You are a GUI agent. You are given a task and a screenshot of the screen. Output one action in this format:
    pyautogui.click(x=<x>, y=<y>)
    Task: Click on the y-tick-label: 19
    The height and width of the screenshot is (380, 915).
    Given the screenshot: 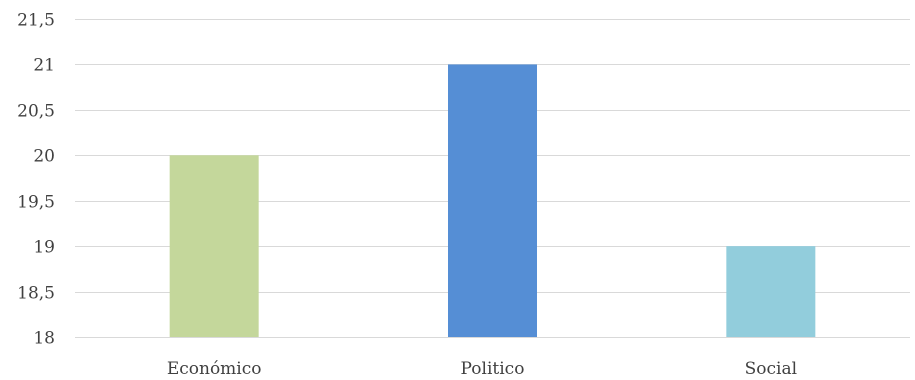 What is the action you would take?
    pyautogui.click(x=44, y=248)
    